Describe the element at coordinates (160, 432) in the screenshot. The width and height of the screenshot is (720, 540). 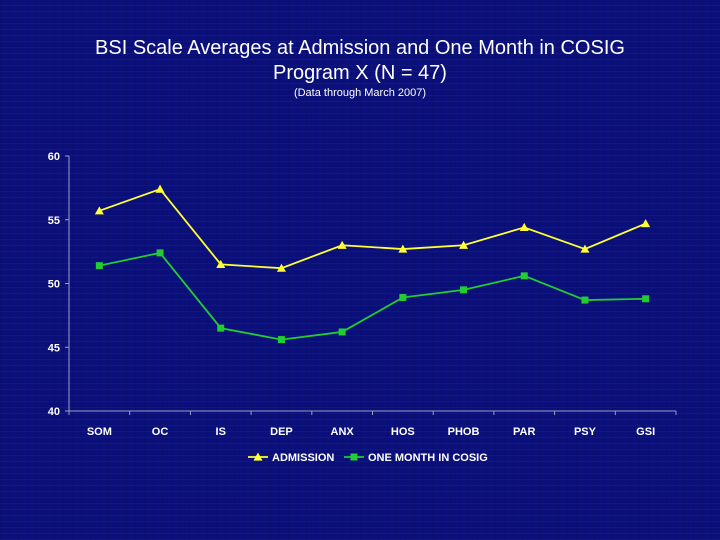
I see `x-tick-label: OC` at that location.